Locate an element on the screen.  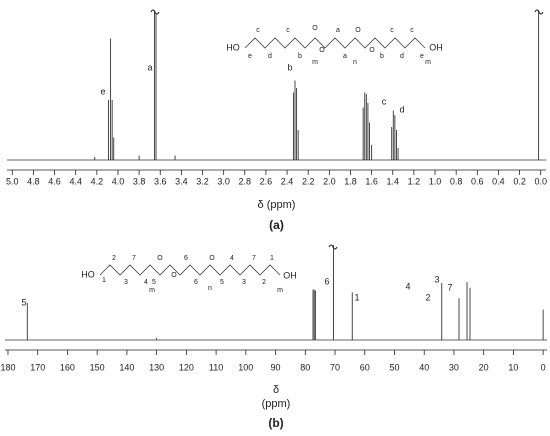
x-tick-label: 3.6 is located at coordinates (160, 181).